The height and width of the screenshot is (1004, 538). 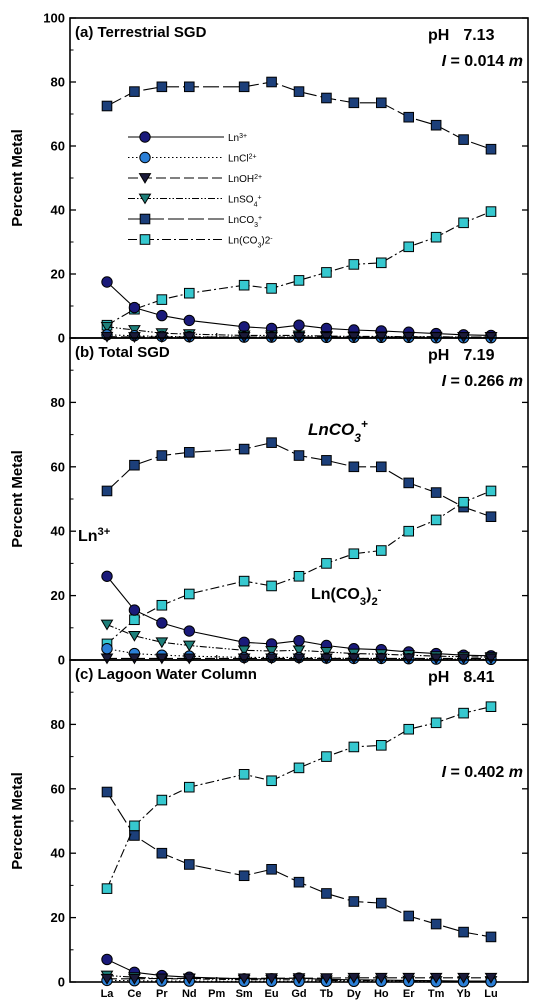 I want to click on point-lnoh-Lu, so click(x=491, y=978).